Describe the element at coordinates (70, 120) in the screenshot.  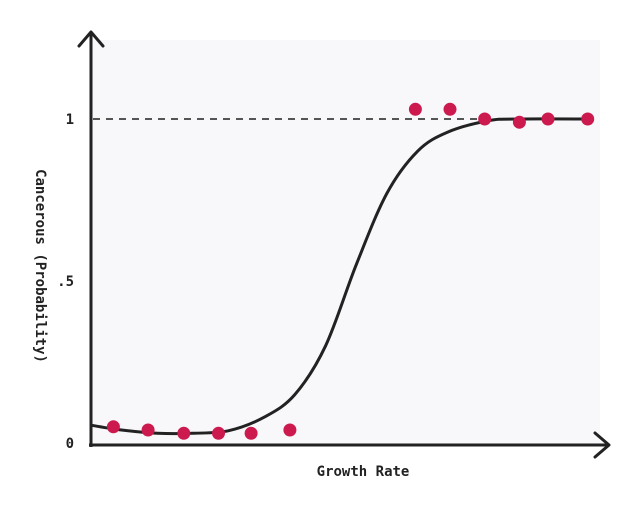
I see `y-tick-label: 1` at that location.